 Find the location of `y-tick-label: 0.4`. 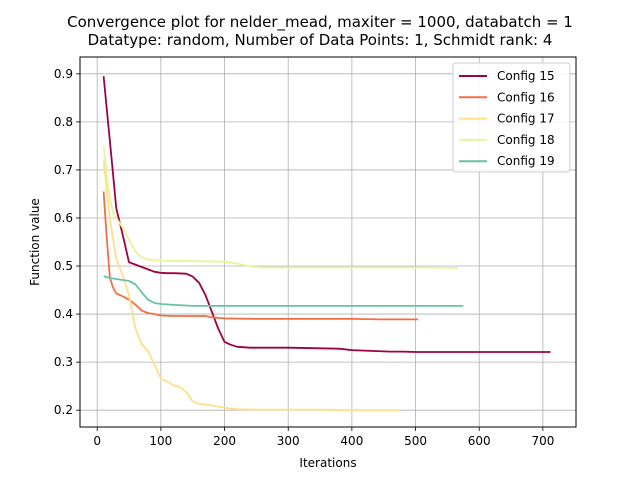

y-tick-label: 0.4 is located at coordinates (63, 314).